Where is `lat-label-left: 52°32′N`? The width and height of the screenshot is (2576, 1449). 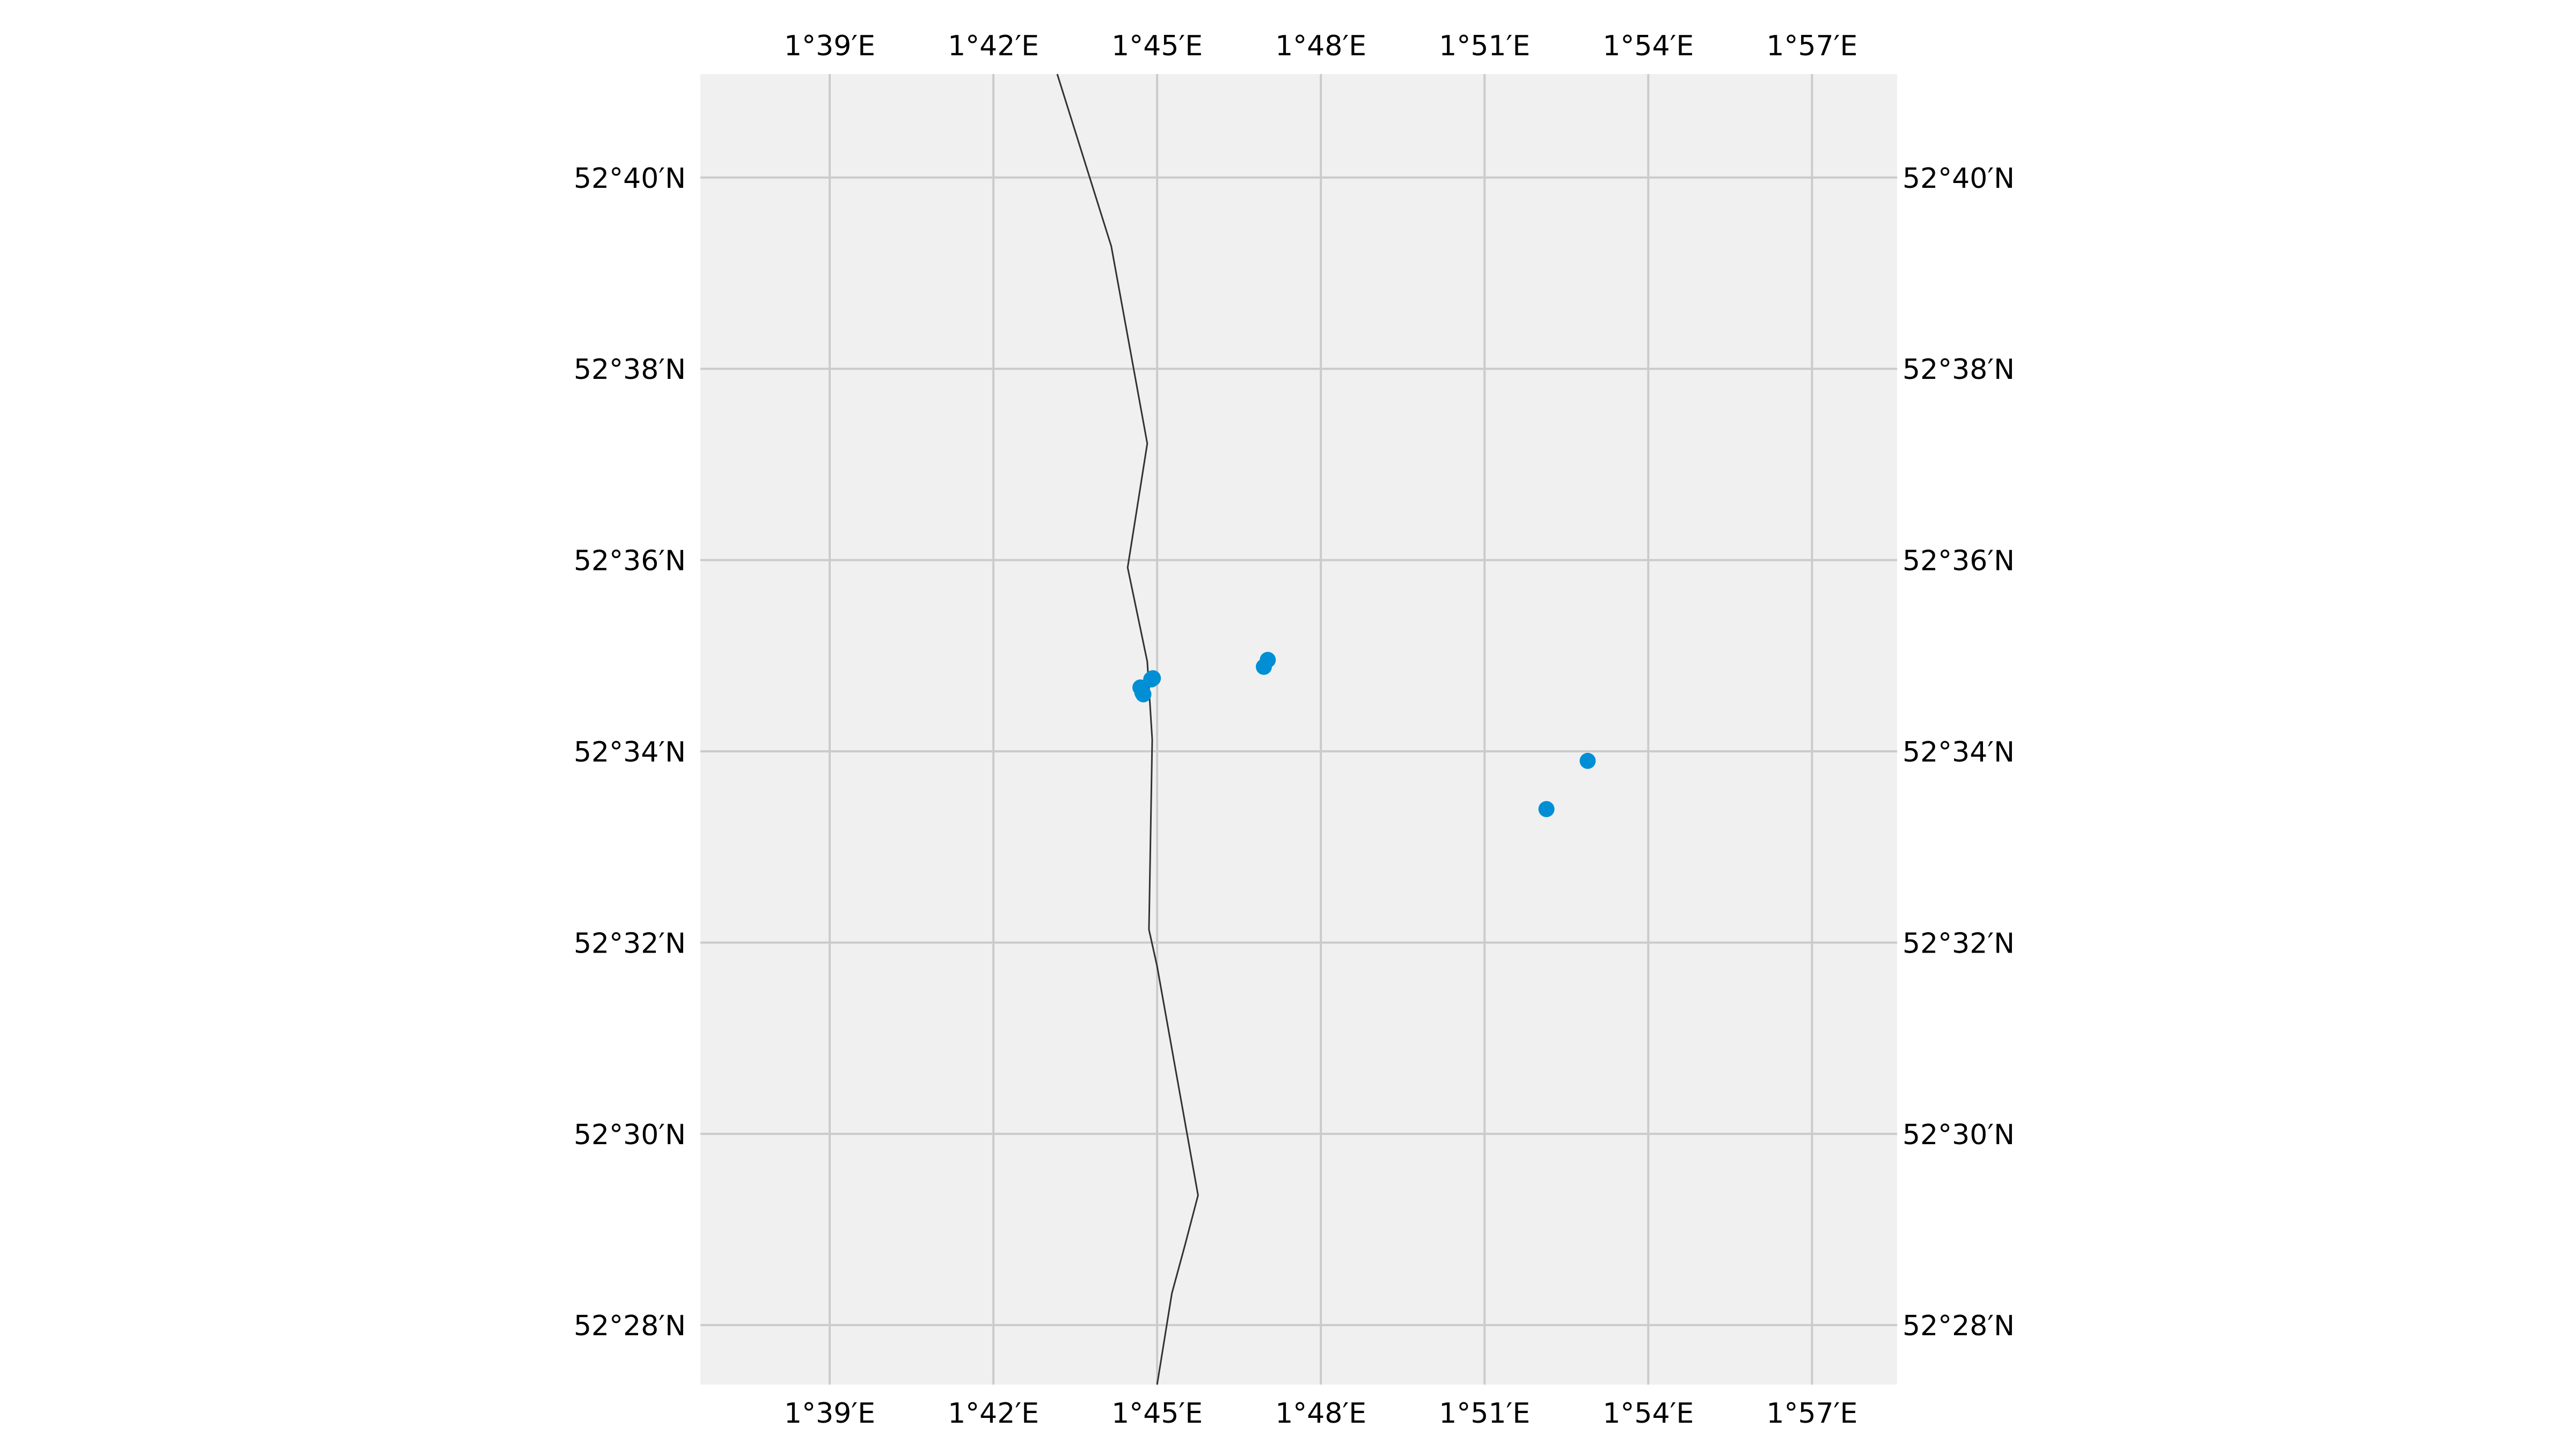
lat-label-left: 52°32′N is located at coordinates (630, 943).